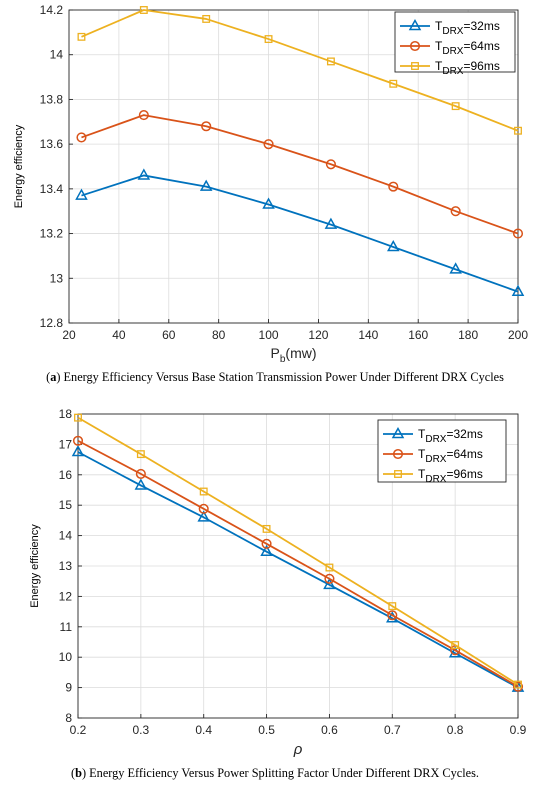 Image resolution: width=550 pixels, height=785 pixels. What do you see at coordinates (57, 55) in the screenshot?
I see `ytick-label-a-14: 14` at bounding box center [57, 55].